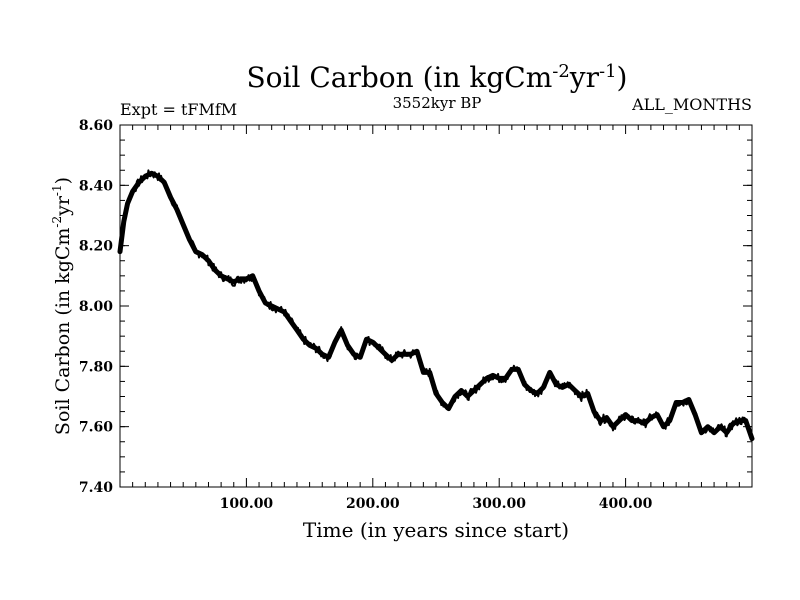 This screenshot has width=800, height=600. I want to click on title-end: ), so click(622, 77).